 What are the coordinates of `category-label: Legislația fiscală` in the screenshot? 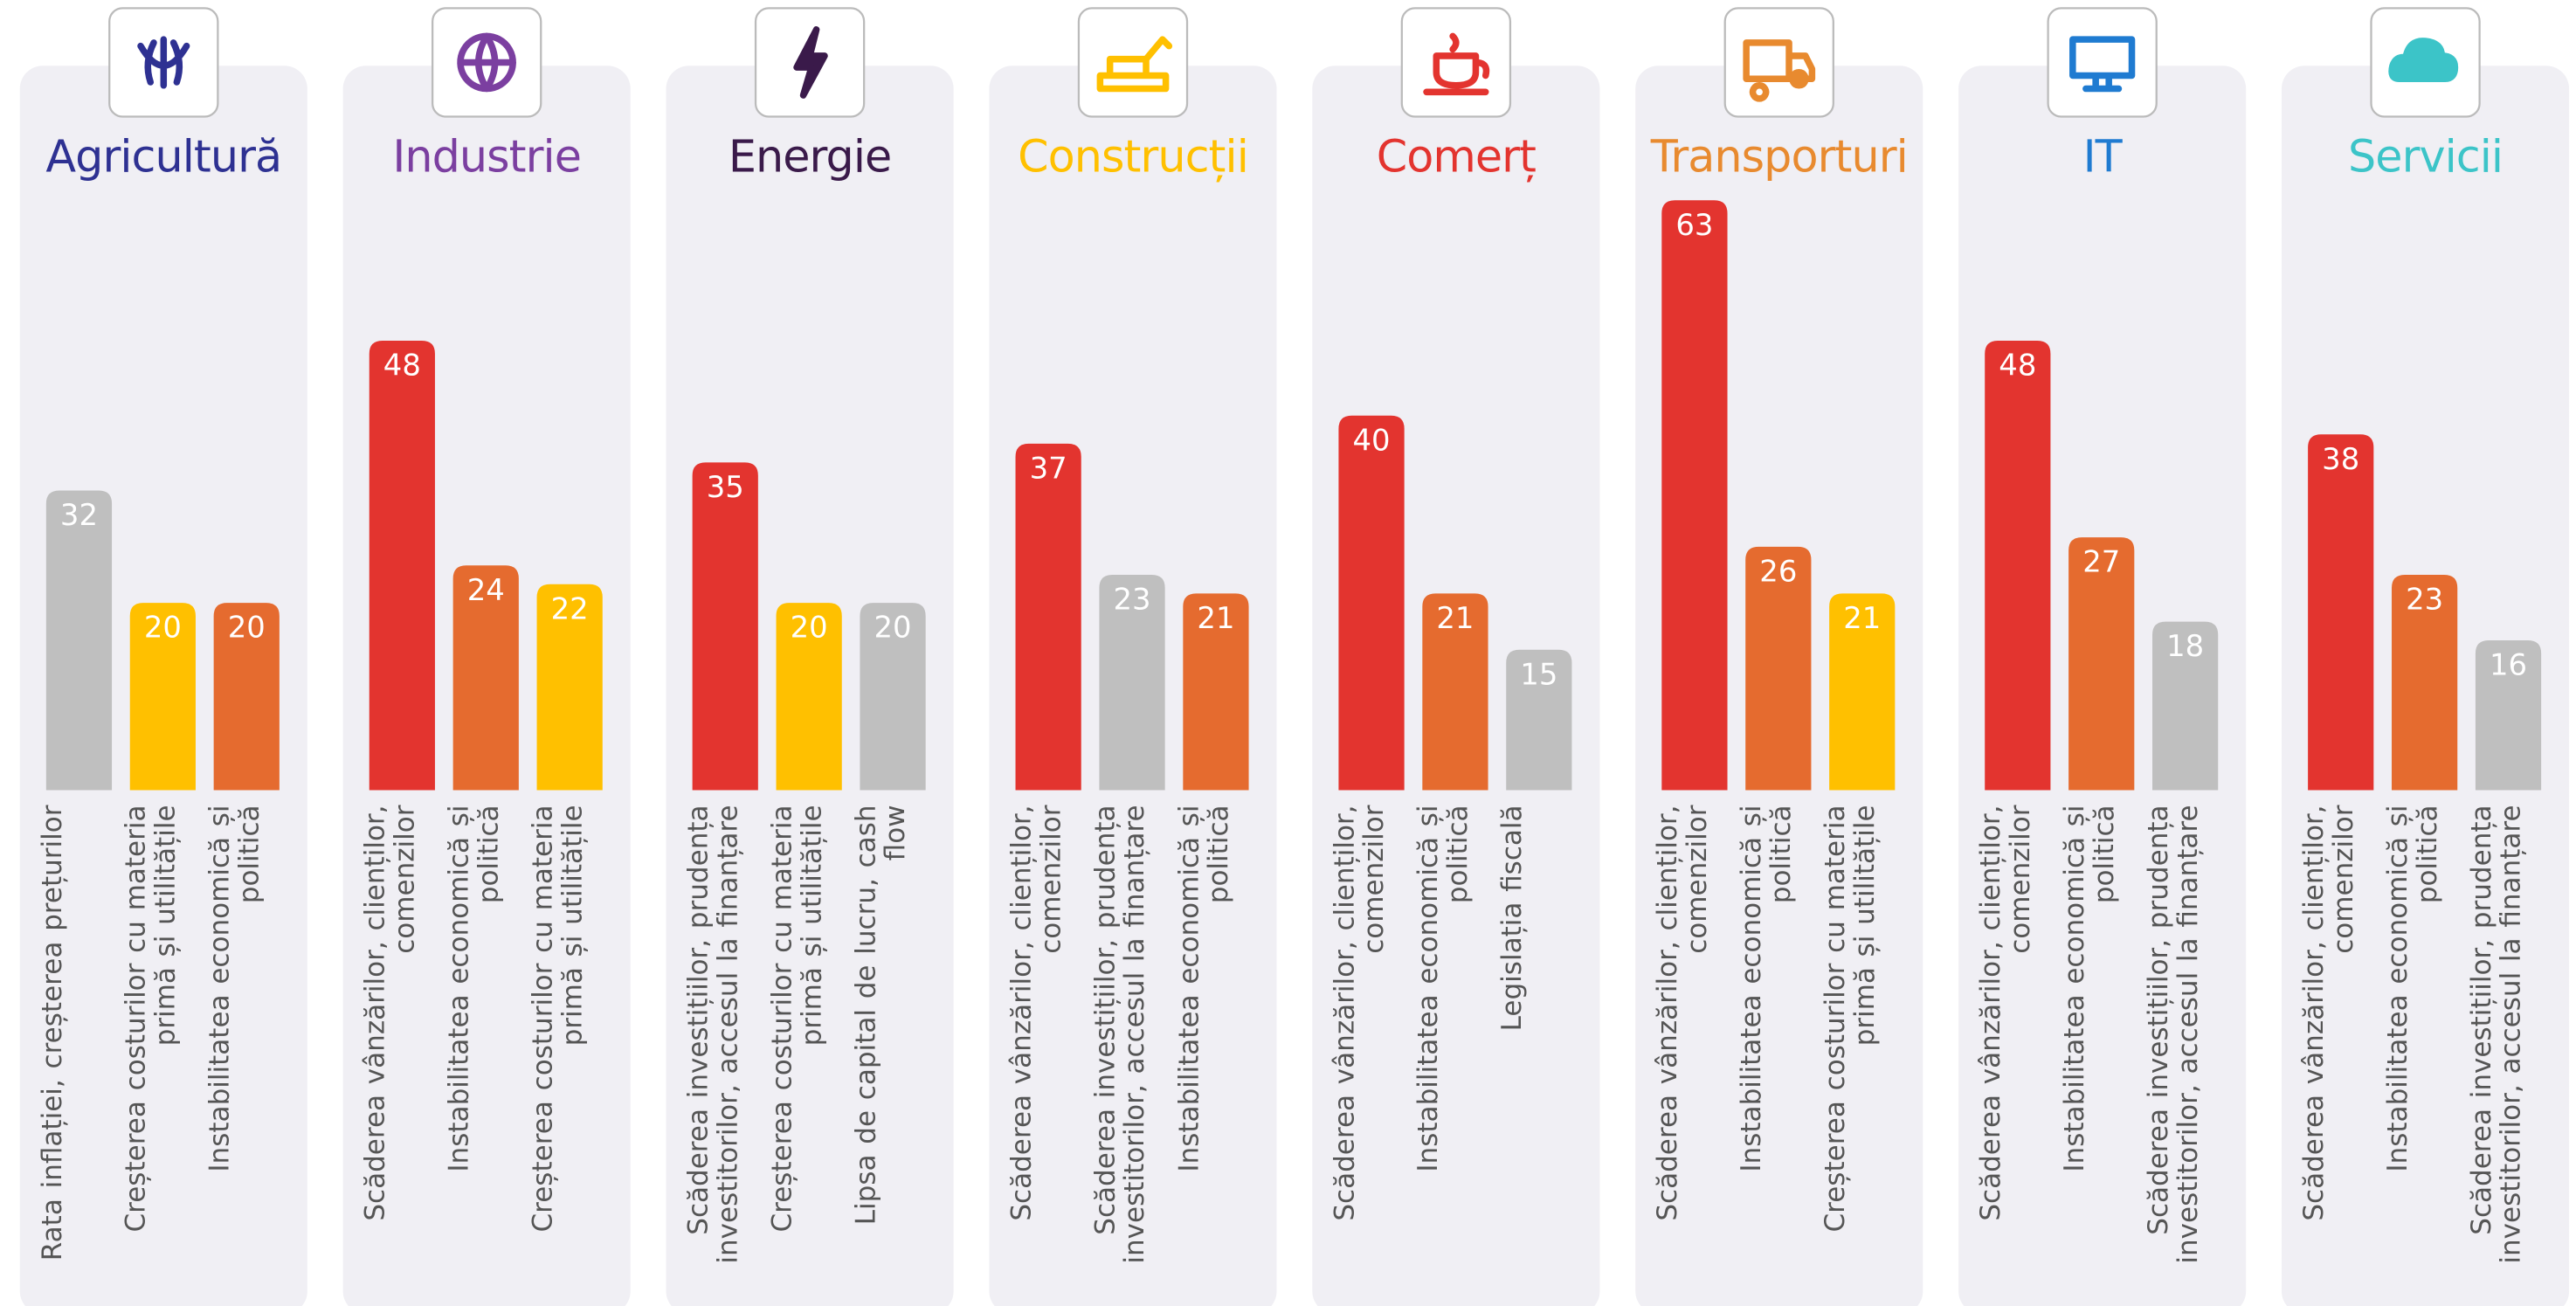 It's located at (1512, 919).